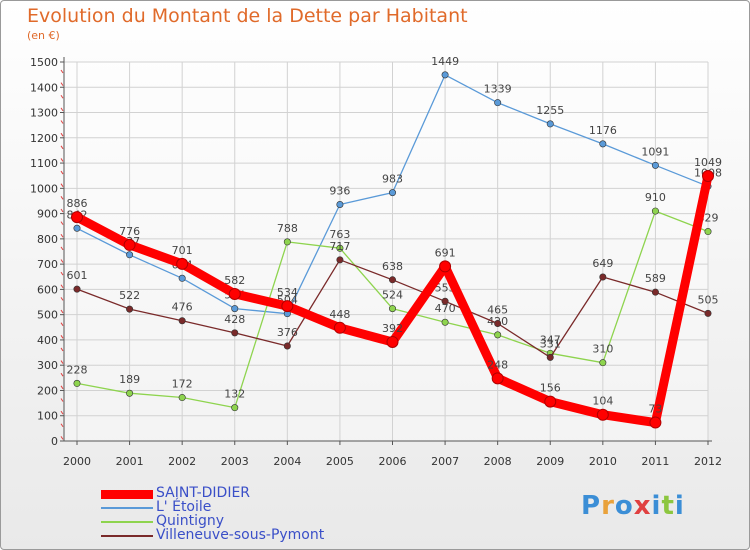 The width and height of the screenshot is (750, 550). Describe the element at coordinates (550, 461) in the screenshot. I see `x-tick-label: 2009` at that location.